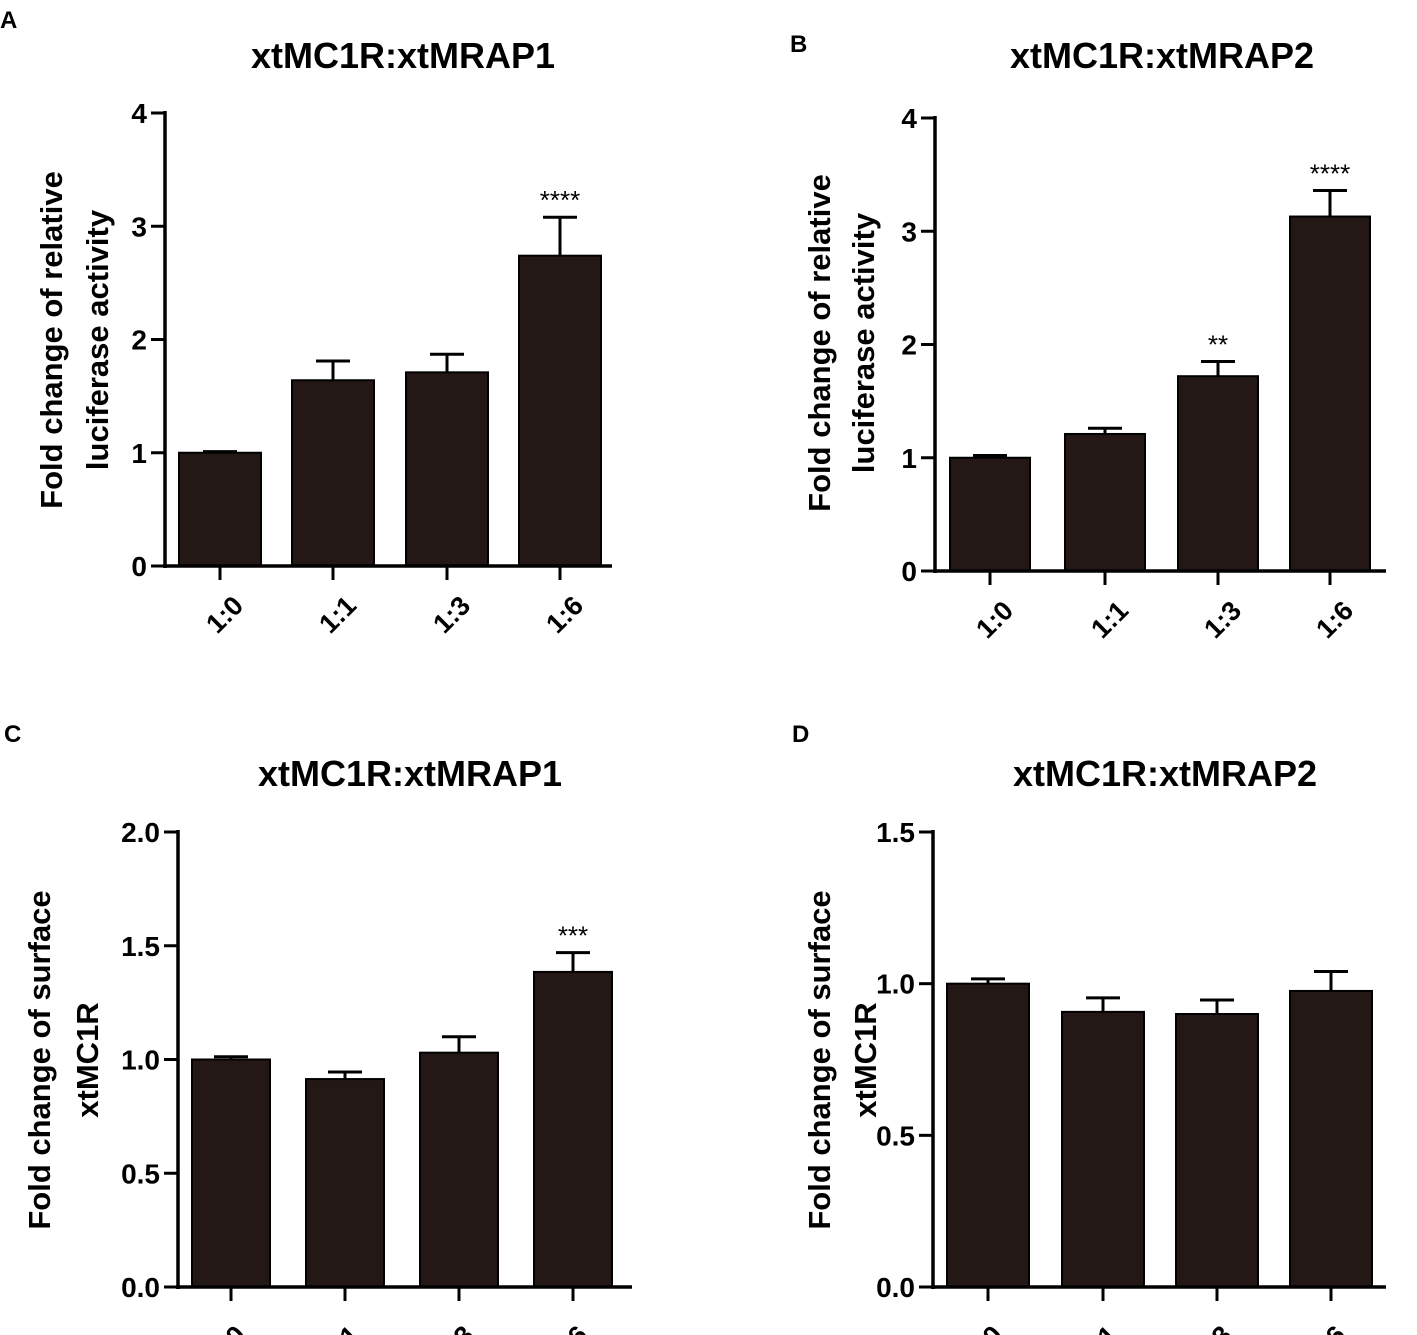 This screenshot has width=1417, height=1335. What do you see at coordinates (12, 734) in the screenshot?
I see `panel-letter: C` at bounding box center [12, 734].